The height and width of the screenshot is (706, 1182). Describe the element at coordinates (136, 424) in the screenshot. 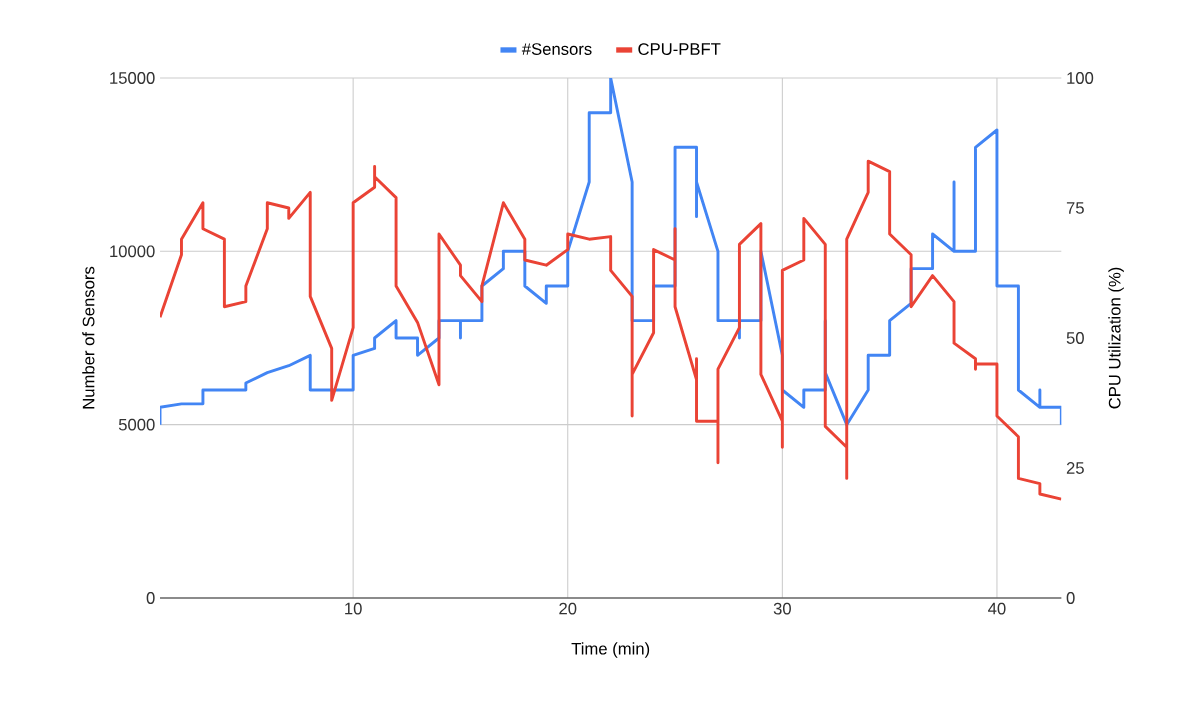

I see `y-tick-label: 5000` at that location.